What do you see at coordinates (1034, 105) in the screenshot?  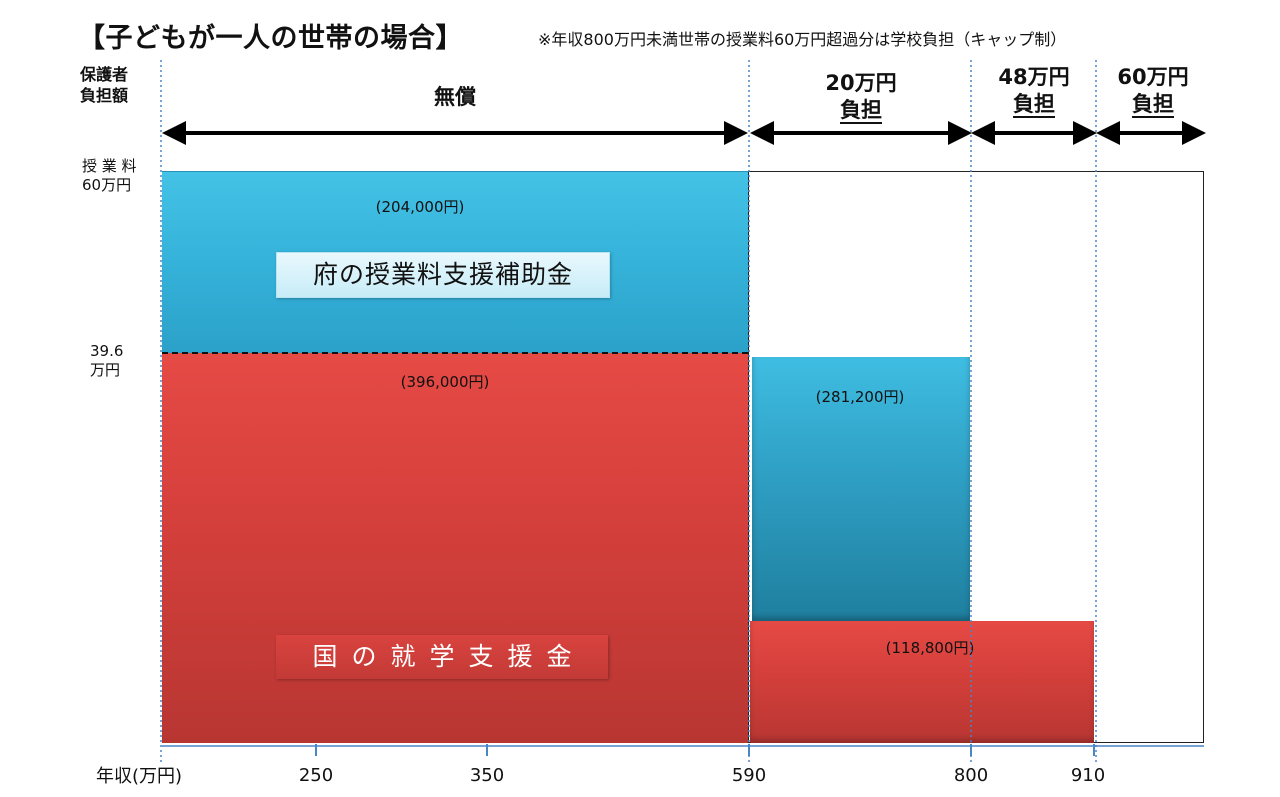 I see `band-label-48-burden: 負担` at bounding box center [1034, 105].